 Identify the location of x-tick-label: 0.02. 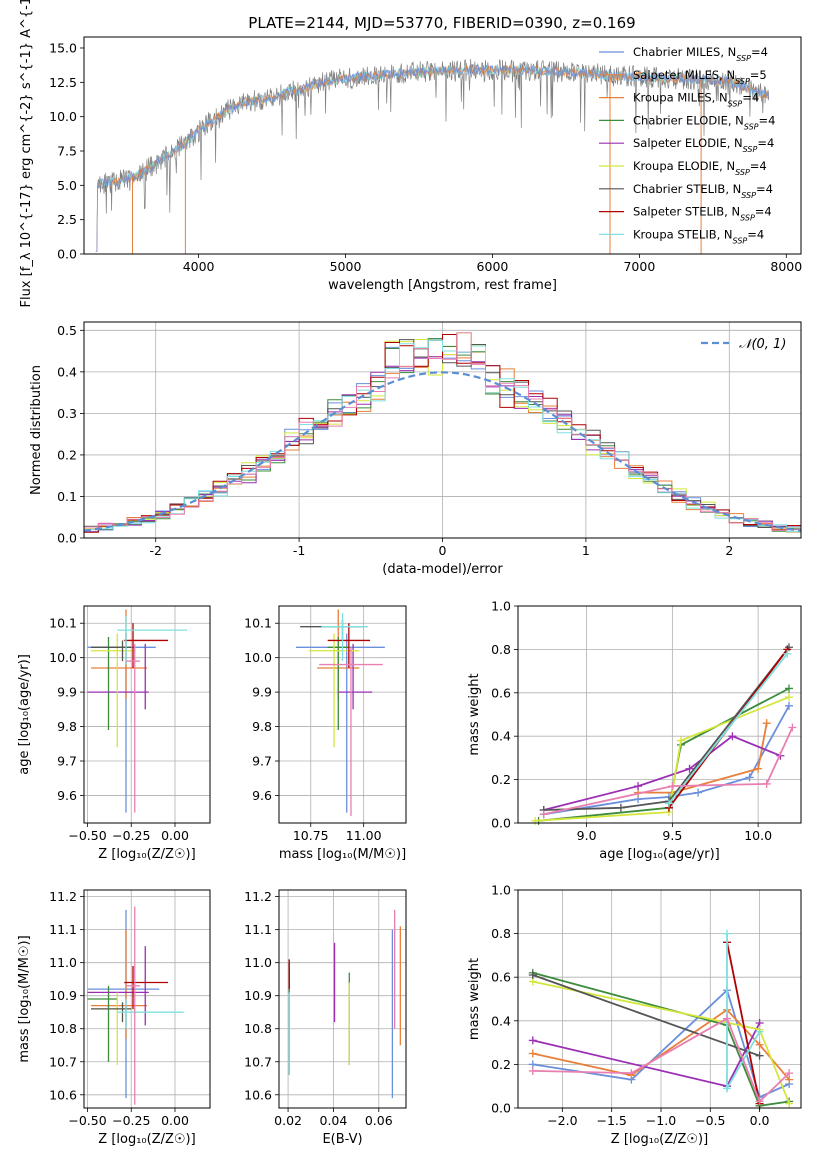
(288, 1120).